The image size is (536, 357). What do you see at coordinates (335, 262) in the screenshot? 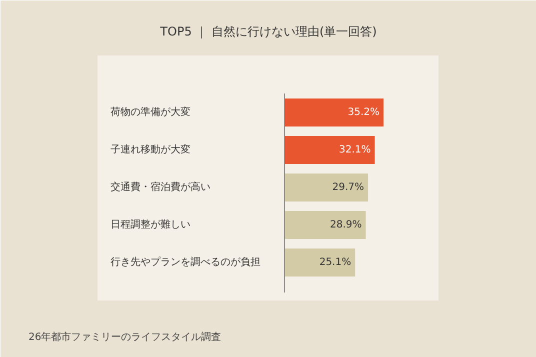
I see `data-label: 25.1%` at bounding box center [335, 262].